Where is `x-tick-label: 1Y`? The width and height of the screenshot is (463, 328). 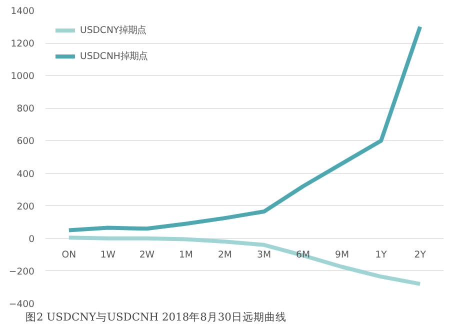
x-tick-label: 1Y is located at coordinates (381, 254).